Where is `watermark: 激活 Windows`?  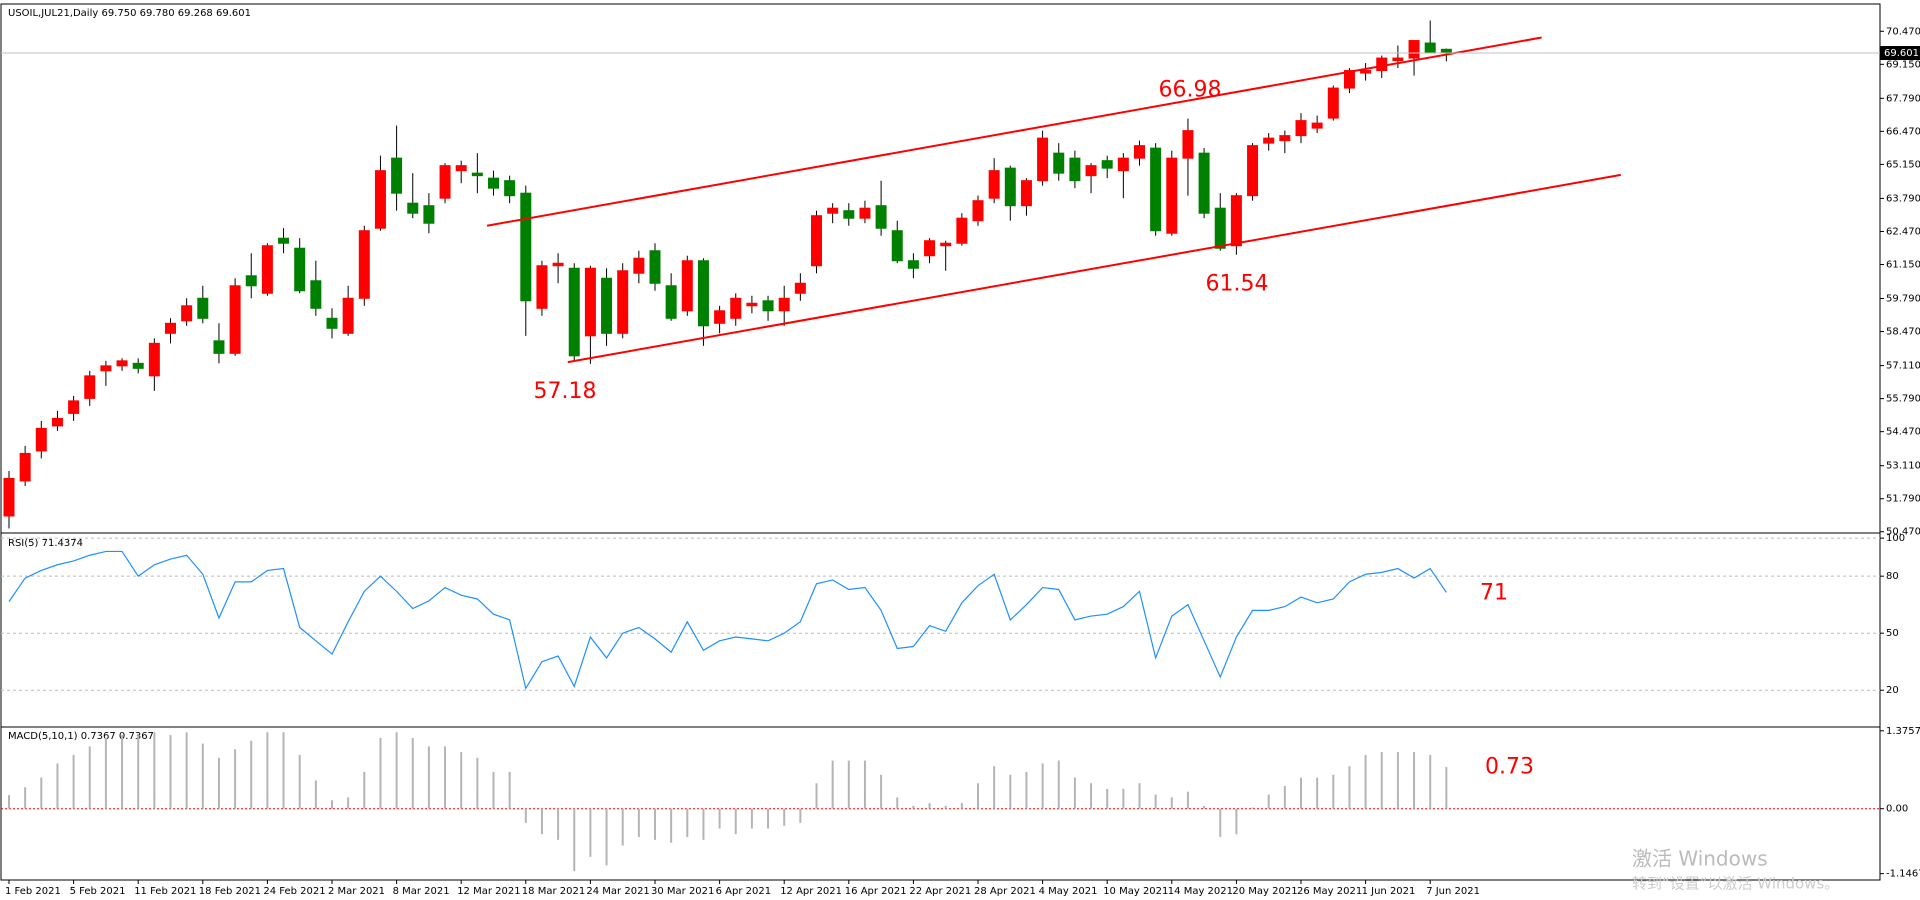
watermark: 激活 Windows is located at coordinates (1700, 859).